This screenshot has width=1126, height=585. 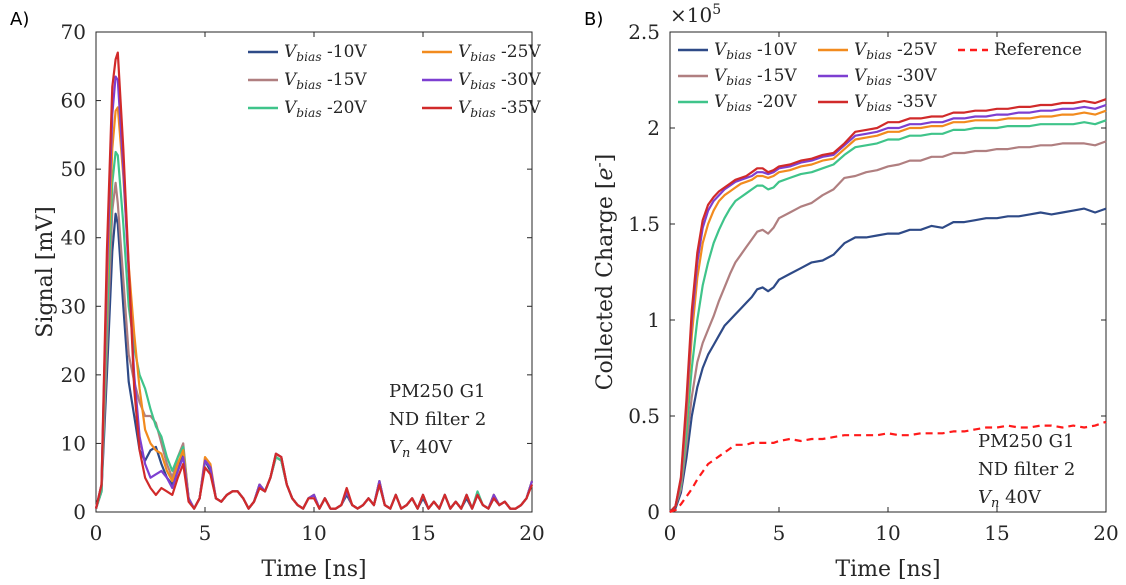 I want to click on panel-a-label: A), so click(x=19, y=19).